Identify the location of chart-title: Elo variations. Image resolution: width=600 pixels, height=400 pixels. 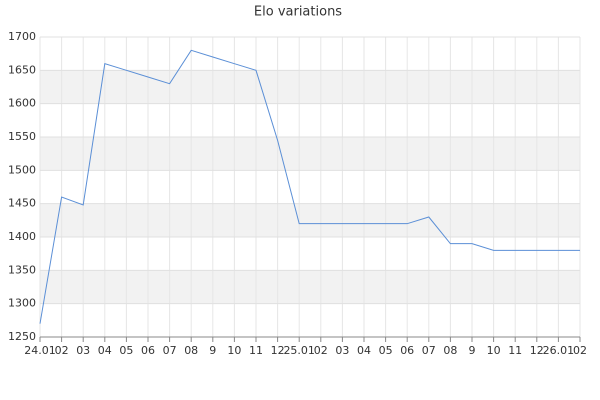
(298, 12).